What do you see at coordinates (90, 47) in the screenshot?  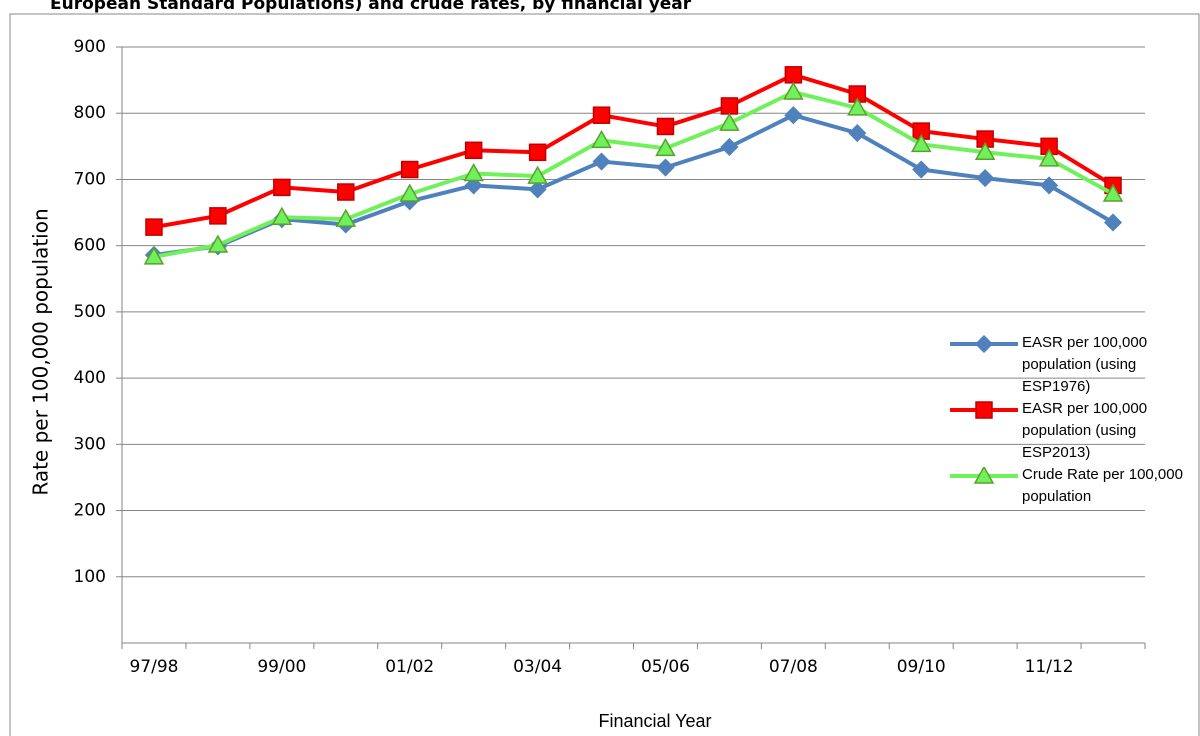 I see `y-tick-label: 900` at bounding box center [90, 47].